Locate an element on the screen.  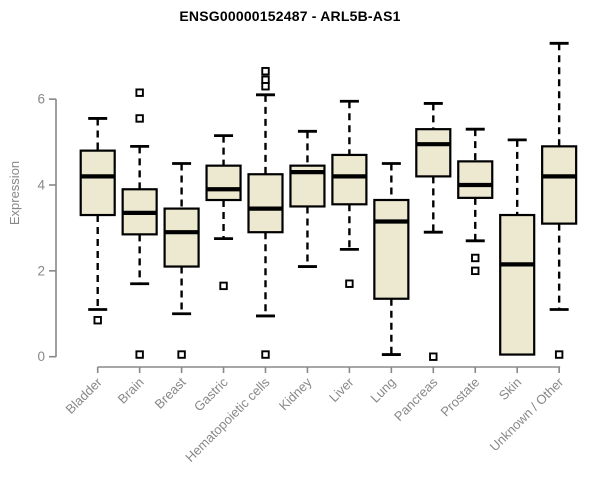
x-tick-label: Liver is located at coordinates (341, 389).